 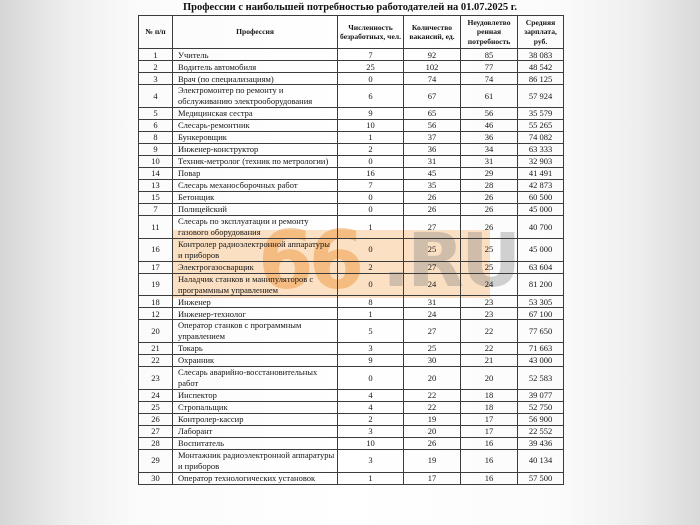 What do you see at coordinates (255, 407) in the screenshot?
I see `profession-name: Стропальщик` at bounding box center [255, 407].